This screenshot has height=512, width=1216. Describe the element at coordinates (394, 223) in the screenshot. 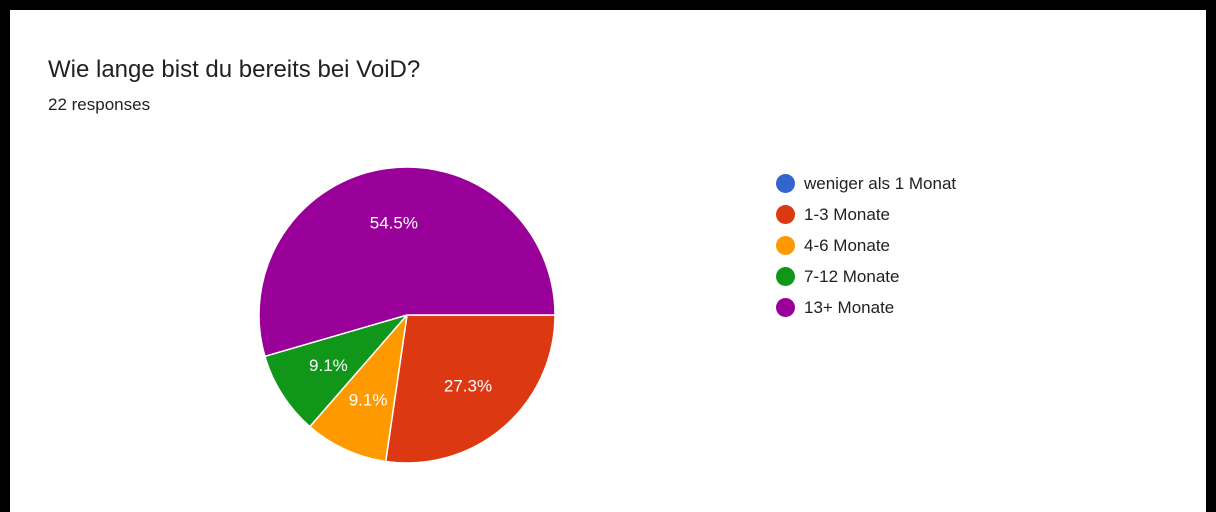

I see `pie-slice-label-13-plus-monate: 54.5%` at that location.